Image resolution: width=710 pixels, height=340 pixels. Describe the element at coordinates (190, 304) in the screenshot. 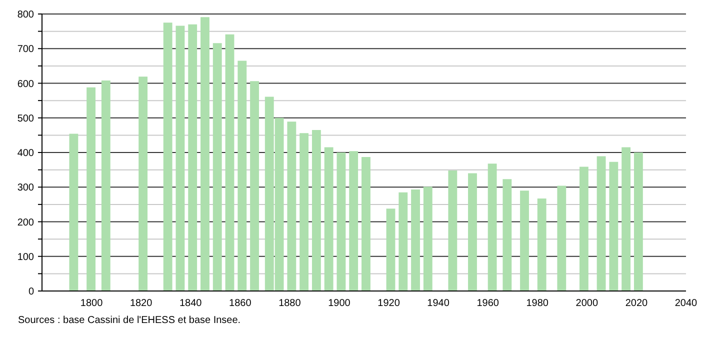

I see `x-tick-label: 1840` at that location.